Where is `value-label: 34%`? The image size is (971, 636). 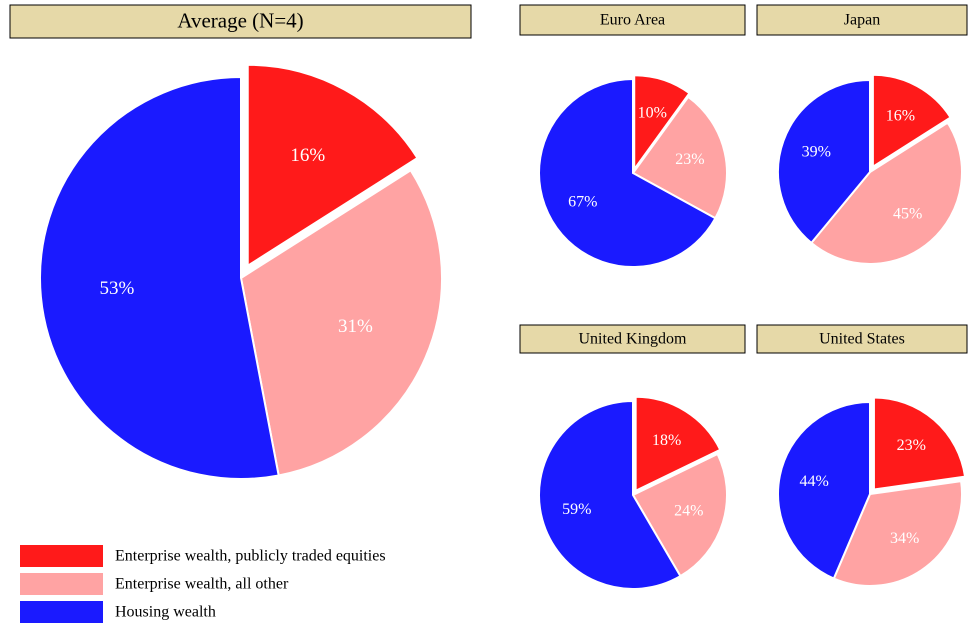 value-label: 34% is located at coordinates (904, 538).